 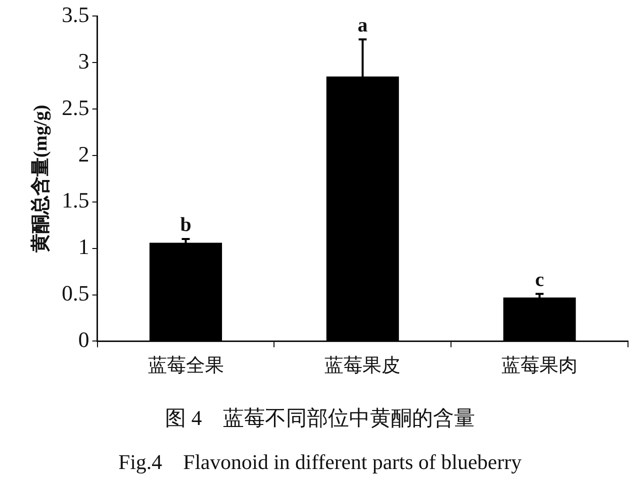 I want to click on y-tick-label: 0, so click(x=84, y=339).